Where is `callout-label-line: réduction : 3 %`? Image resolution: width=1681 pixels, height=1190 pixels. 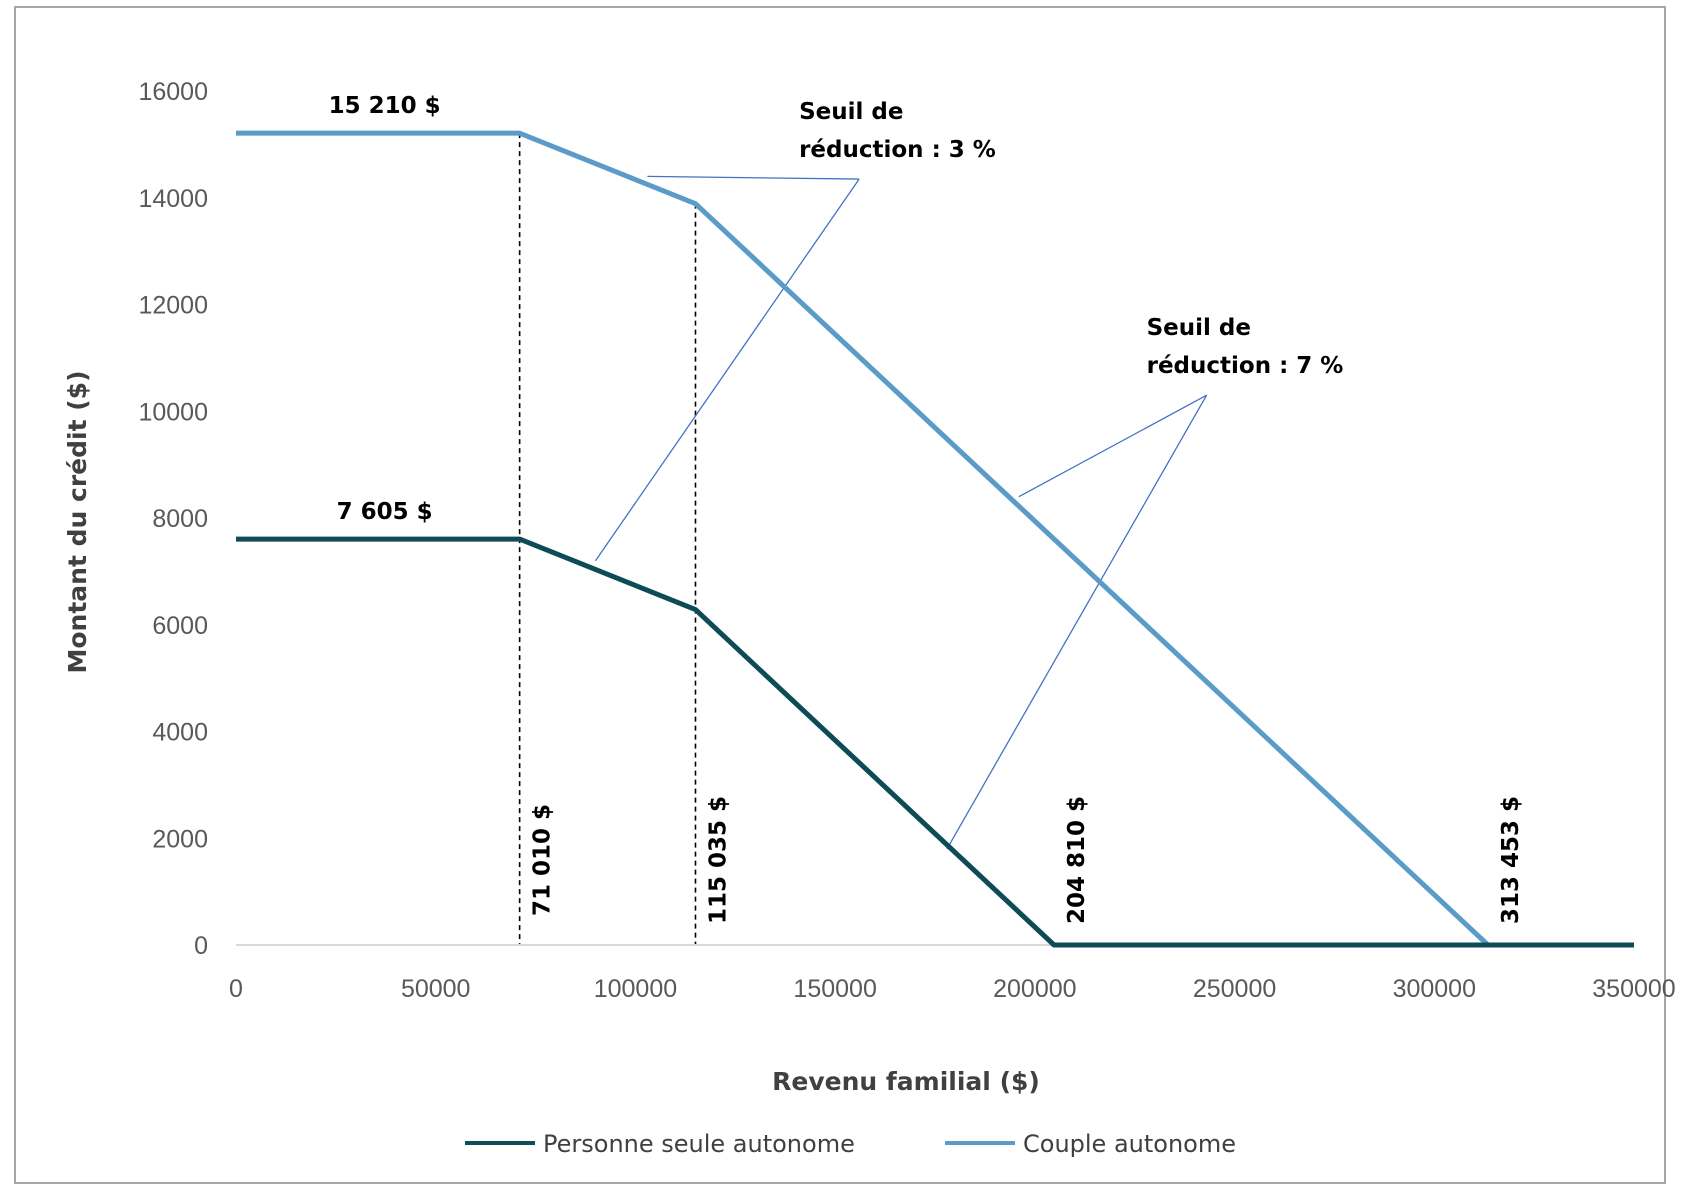
callout-label-line: réduction : 3 % is located at coordinates (897, 150).